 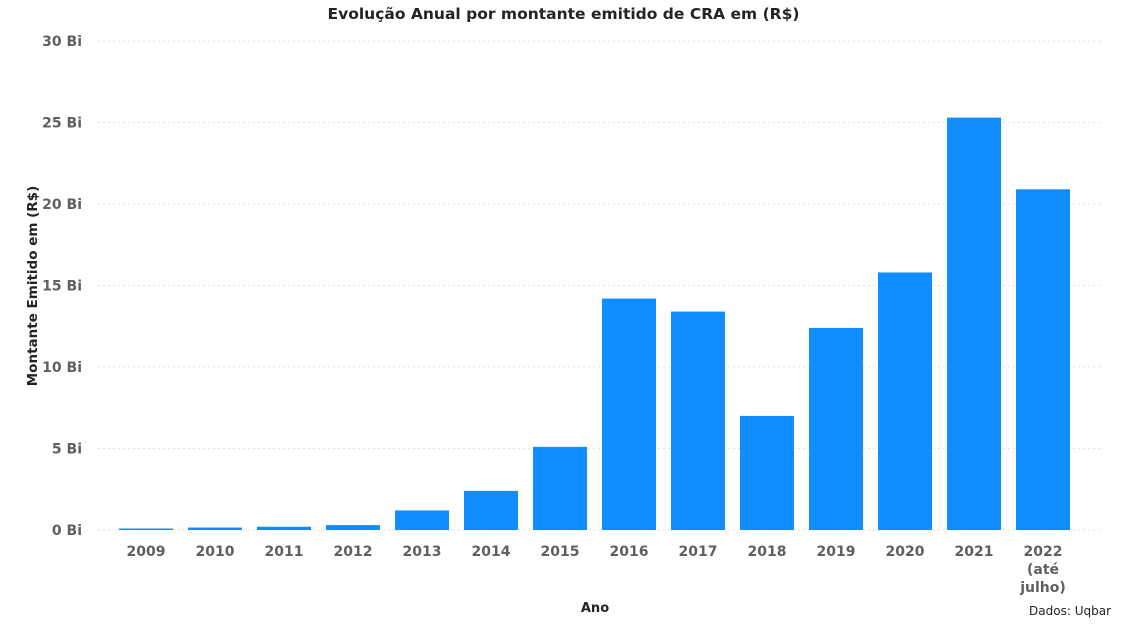 I want to click on x-tick-label: 2014, so click(x=491, y=552).